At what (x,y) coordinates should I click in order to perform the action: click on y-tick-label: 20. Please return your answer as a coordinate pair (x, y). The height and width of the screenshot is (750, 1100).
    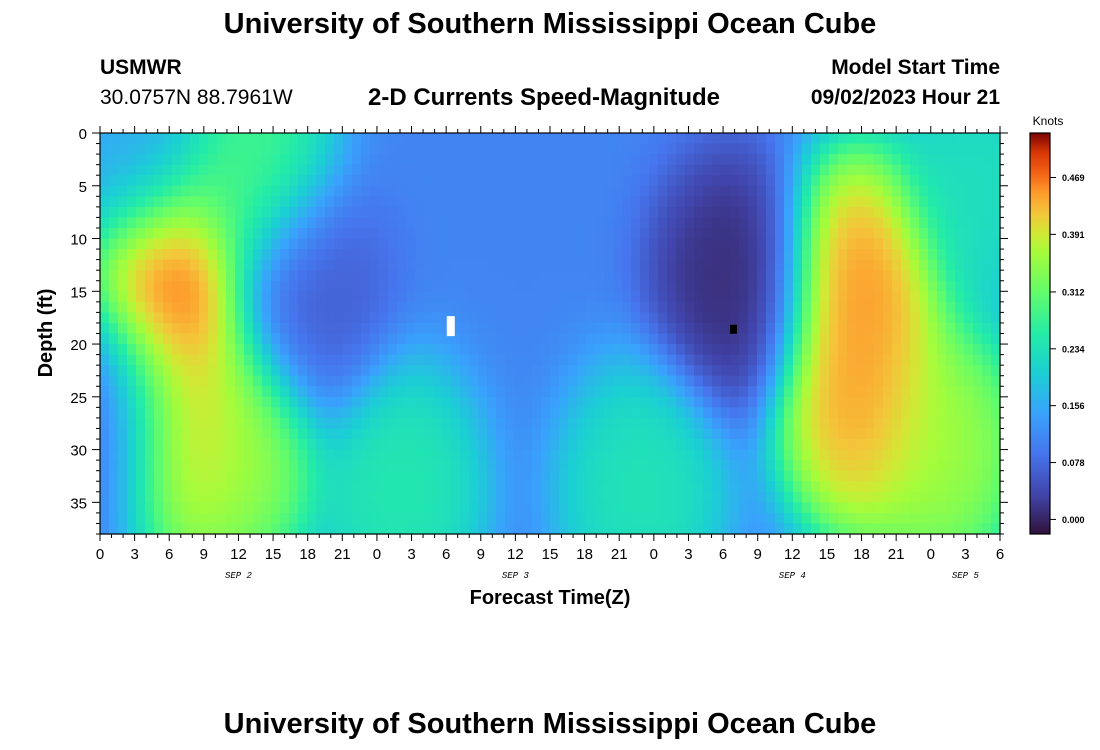
    Looking at the image, I should click on (78, 345).